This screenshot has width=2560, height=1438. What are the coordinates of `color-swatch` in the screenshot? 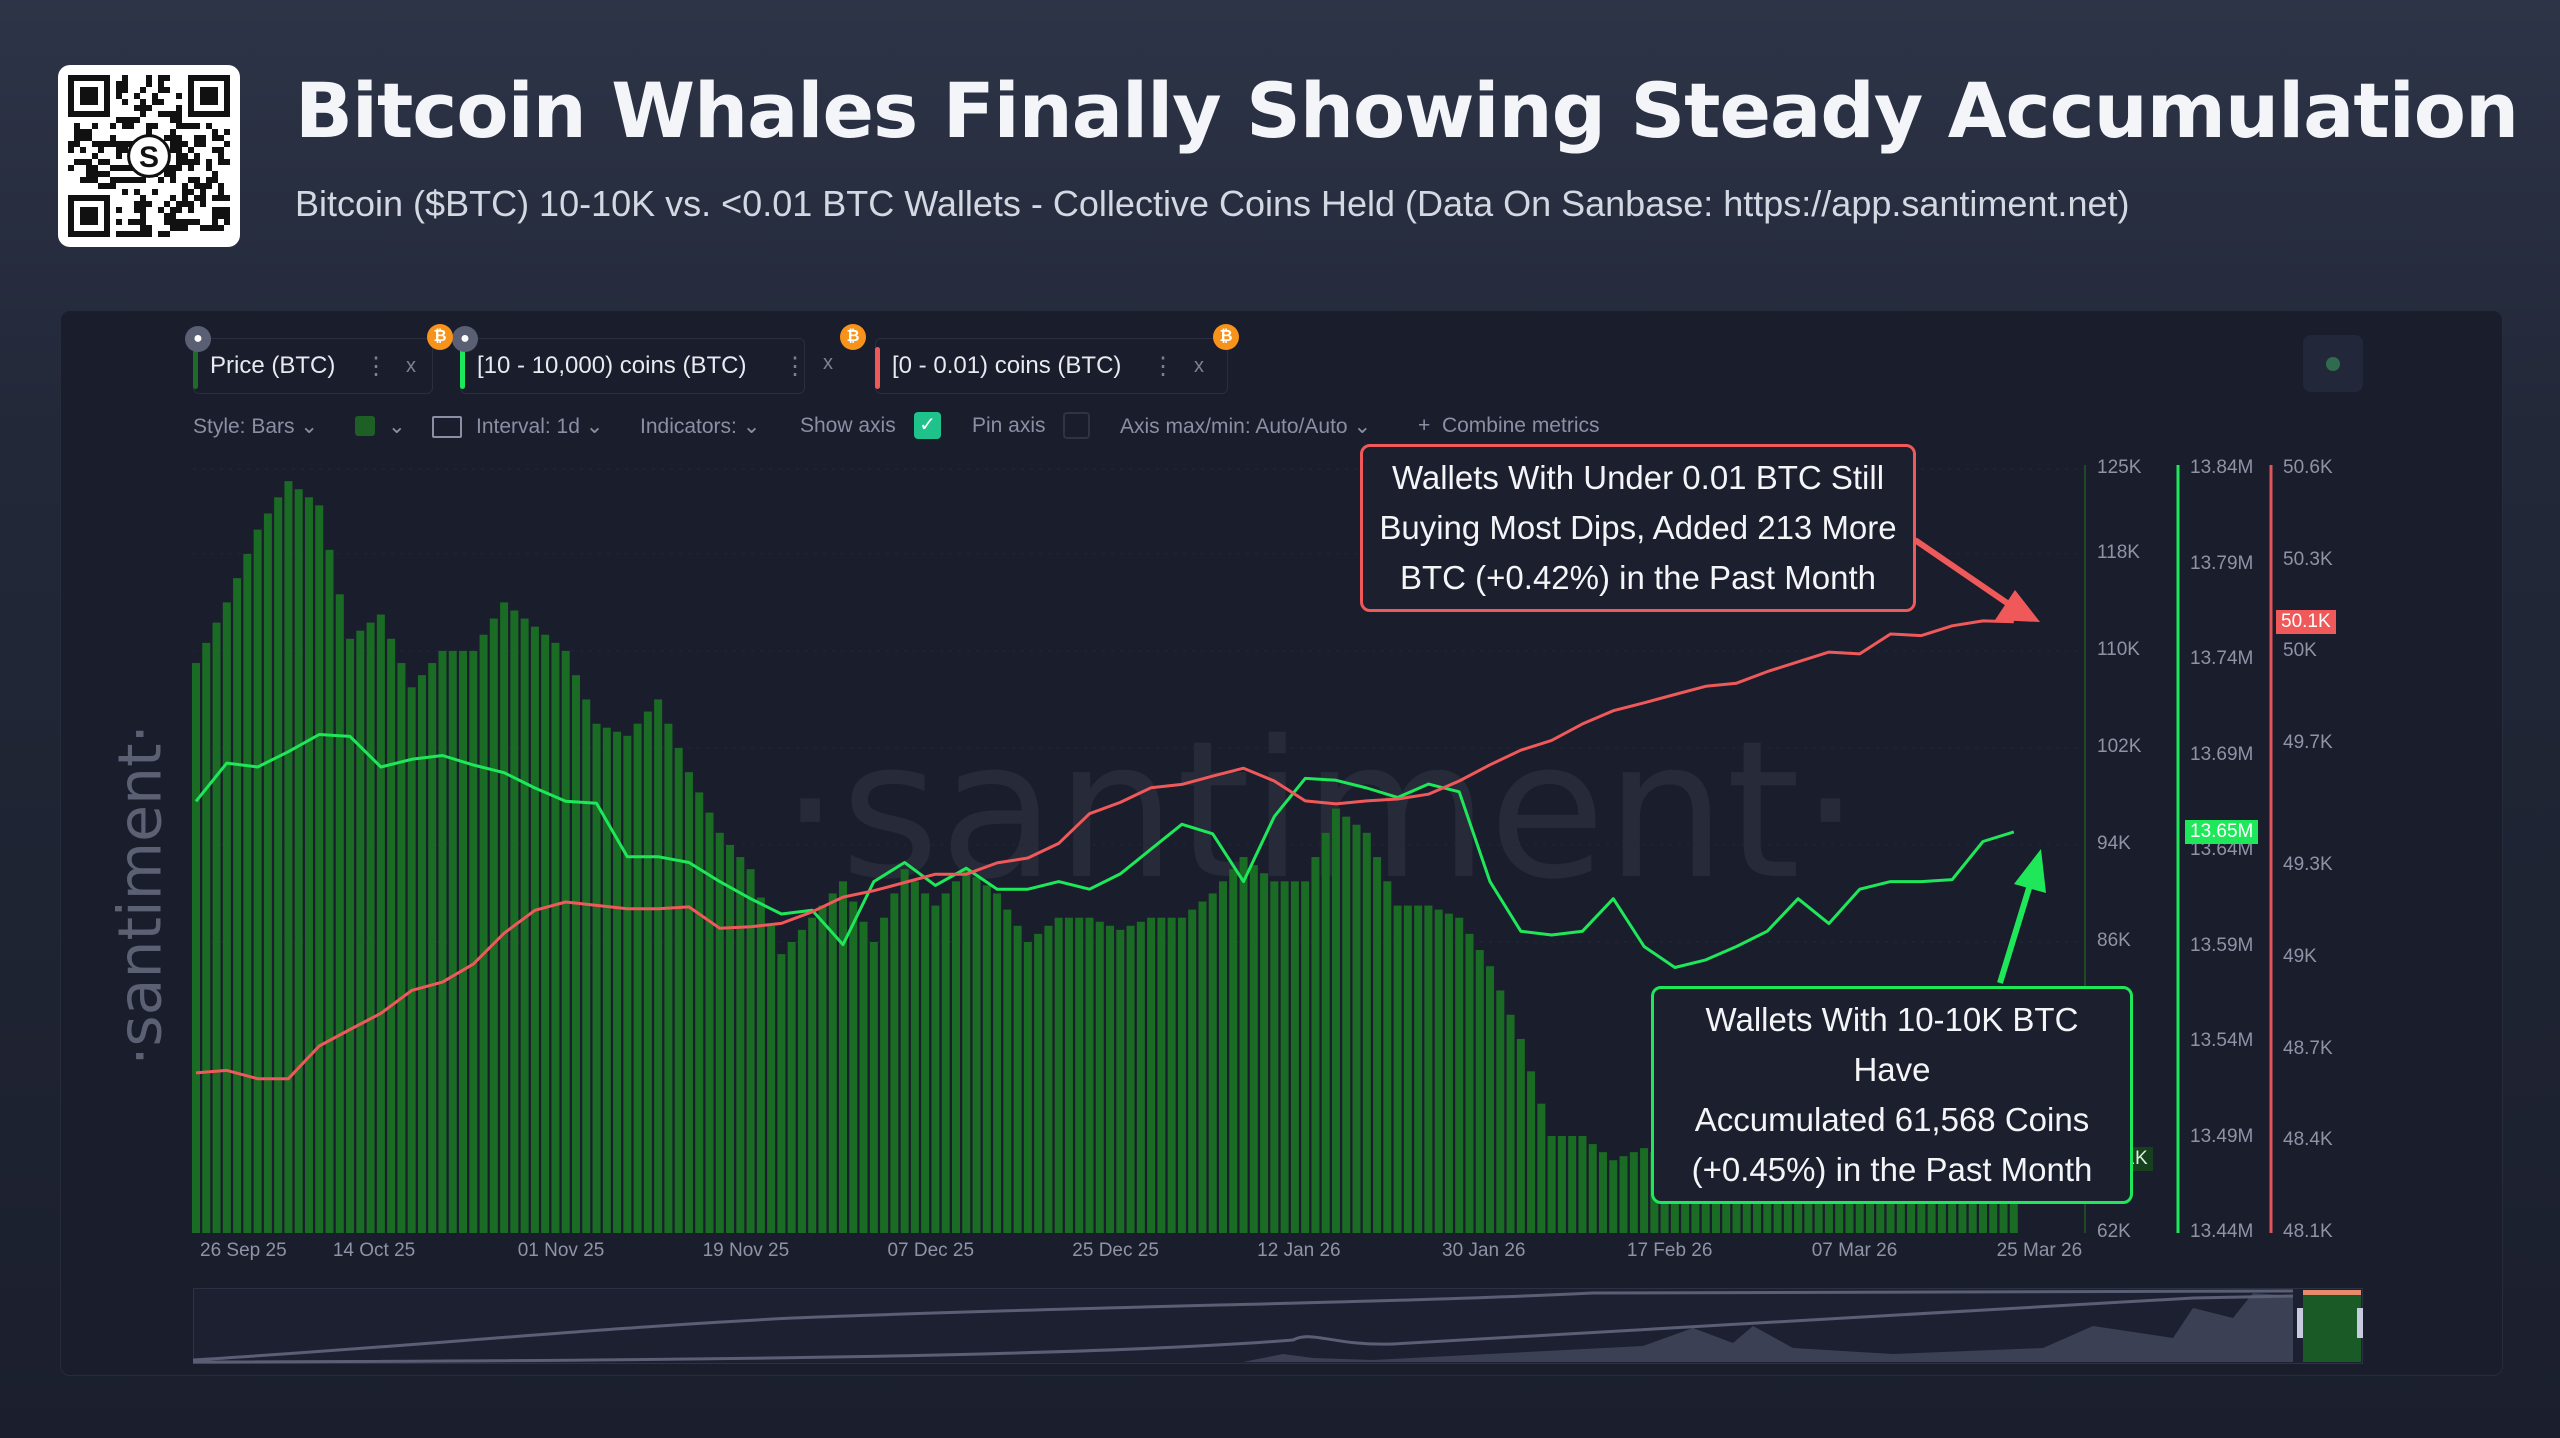 It's located at (365, 426).